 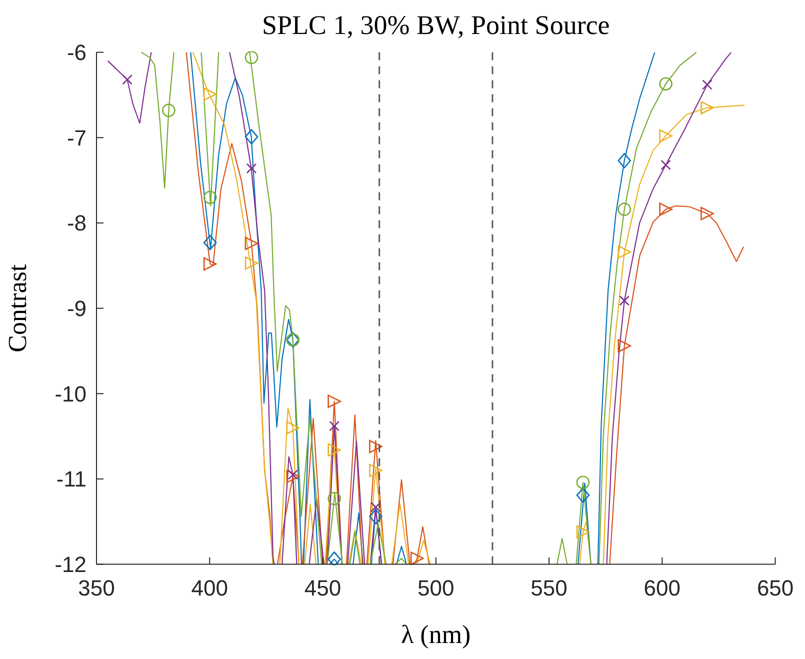 I want to click on y-tick-label: -8, so click(x=76, y=223).